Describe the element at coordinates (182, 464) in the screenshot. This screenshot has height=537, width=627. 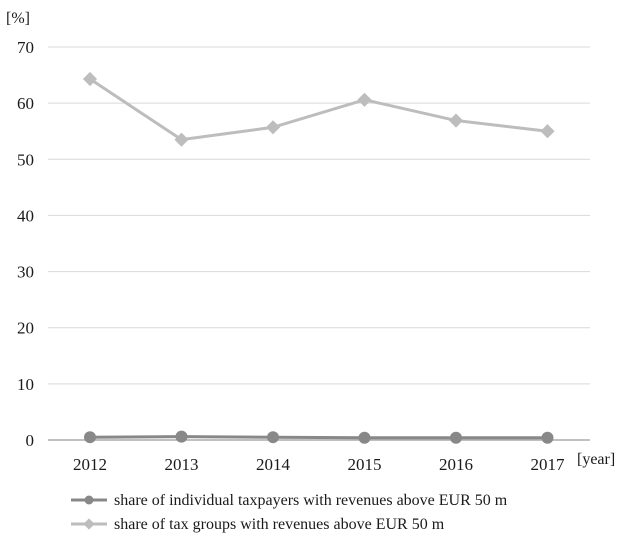
I see `x-tick-label: 2013` at that location.